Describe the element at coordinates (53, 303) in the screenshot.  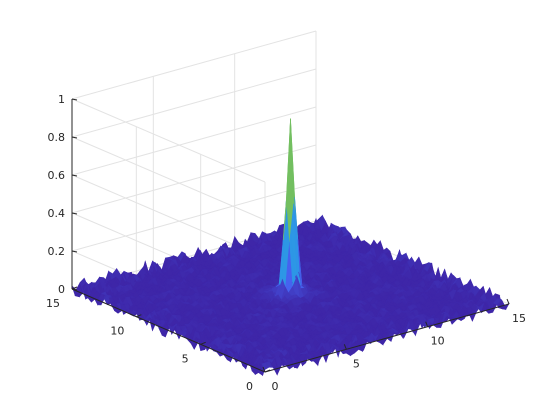
I see `y-tick-label: 15` at that location.